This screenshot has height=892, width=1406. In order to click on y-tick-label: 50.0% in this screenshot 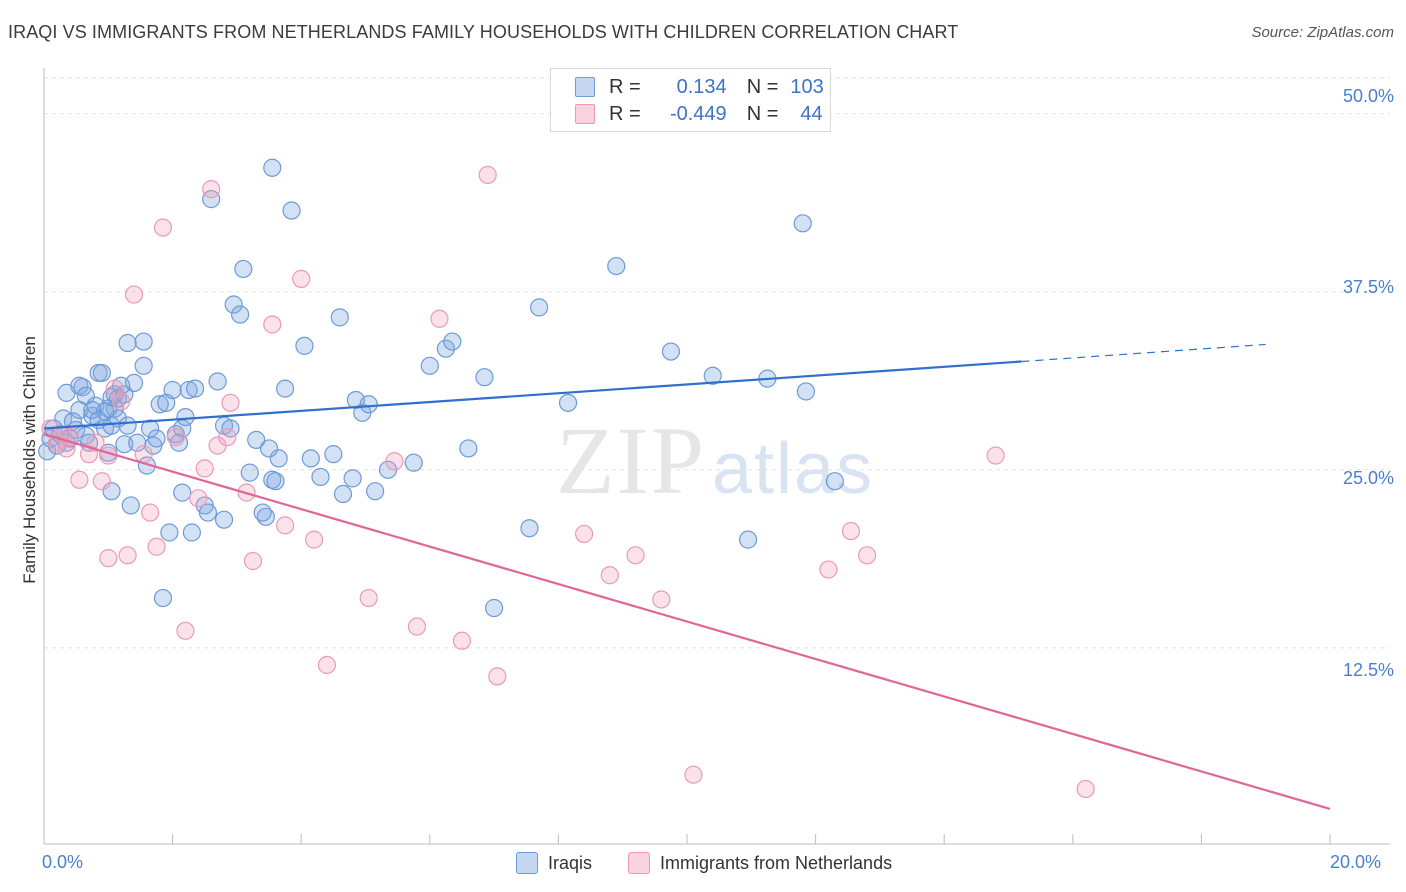, I will do `click(1368, 96)`.